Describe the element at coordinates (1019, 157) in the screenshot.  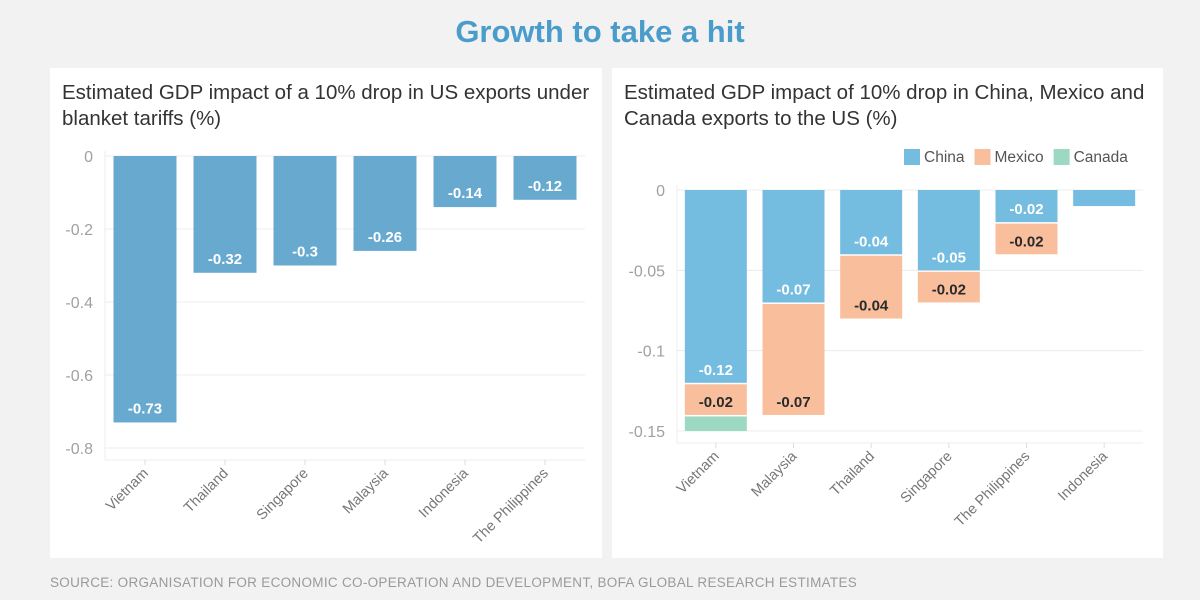
I see `legend-label-mexico: Mexico` at that location.